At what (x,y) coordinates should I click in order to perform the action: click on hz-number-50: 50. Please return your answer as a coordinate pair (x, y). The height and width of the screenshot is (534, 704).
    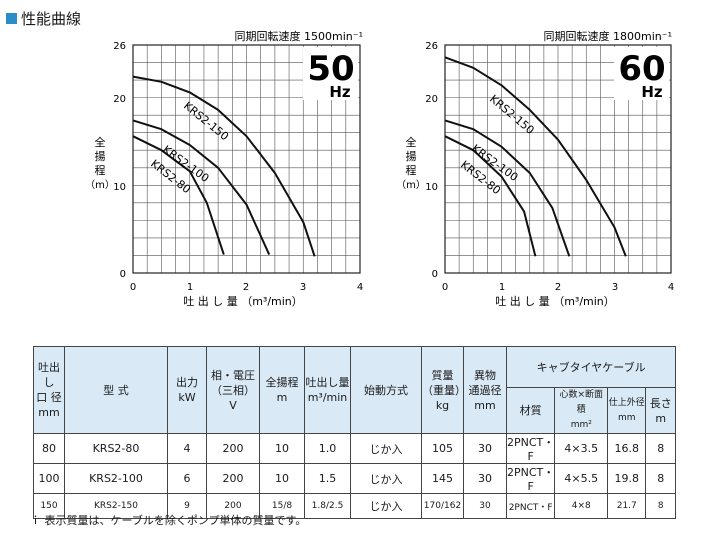
    Looking at the image, I should click on (330, 69).